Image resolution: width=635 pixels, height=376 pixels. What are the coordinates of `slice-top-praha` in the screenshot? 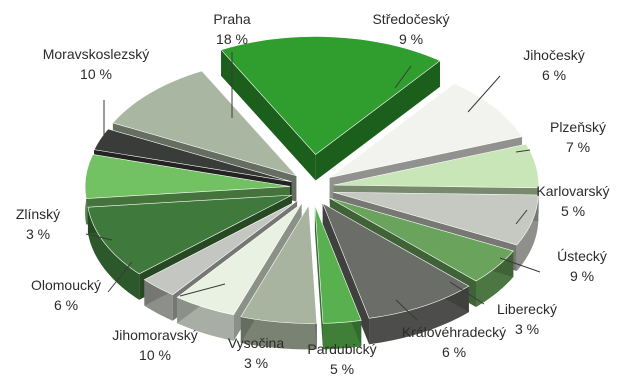 It's located at (330, 95).